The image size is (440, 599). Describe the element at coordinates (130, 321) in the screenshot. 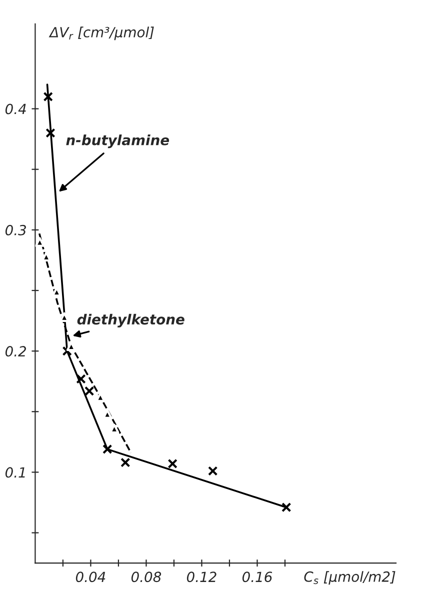

I see `series-label: diethylketone` at that location.